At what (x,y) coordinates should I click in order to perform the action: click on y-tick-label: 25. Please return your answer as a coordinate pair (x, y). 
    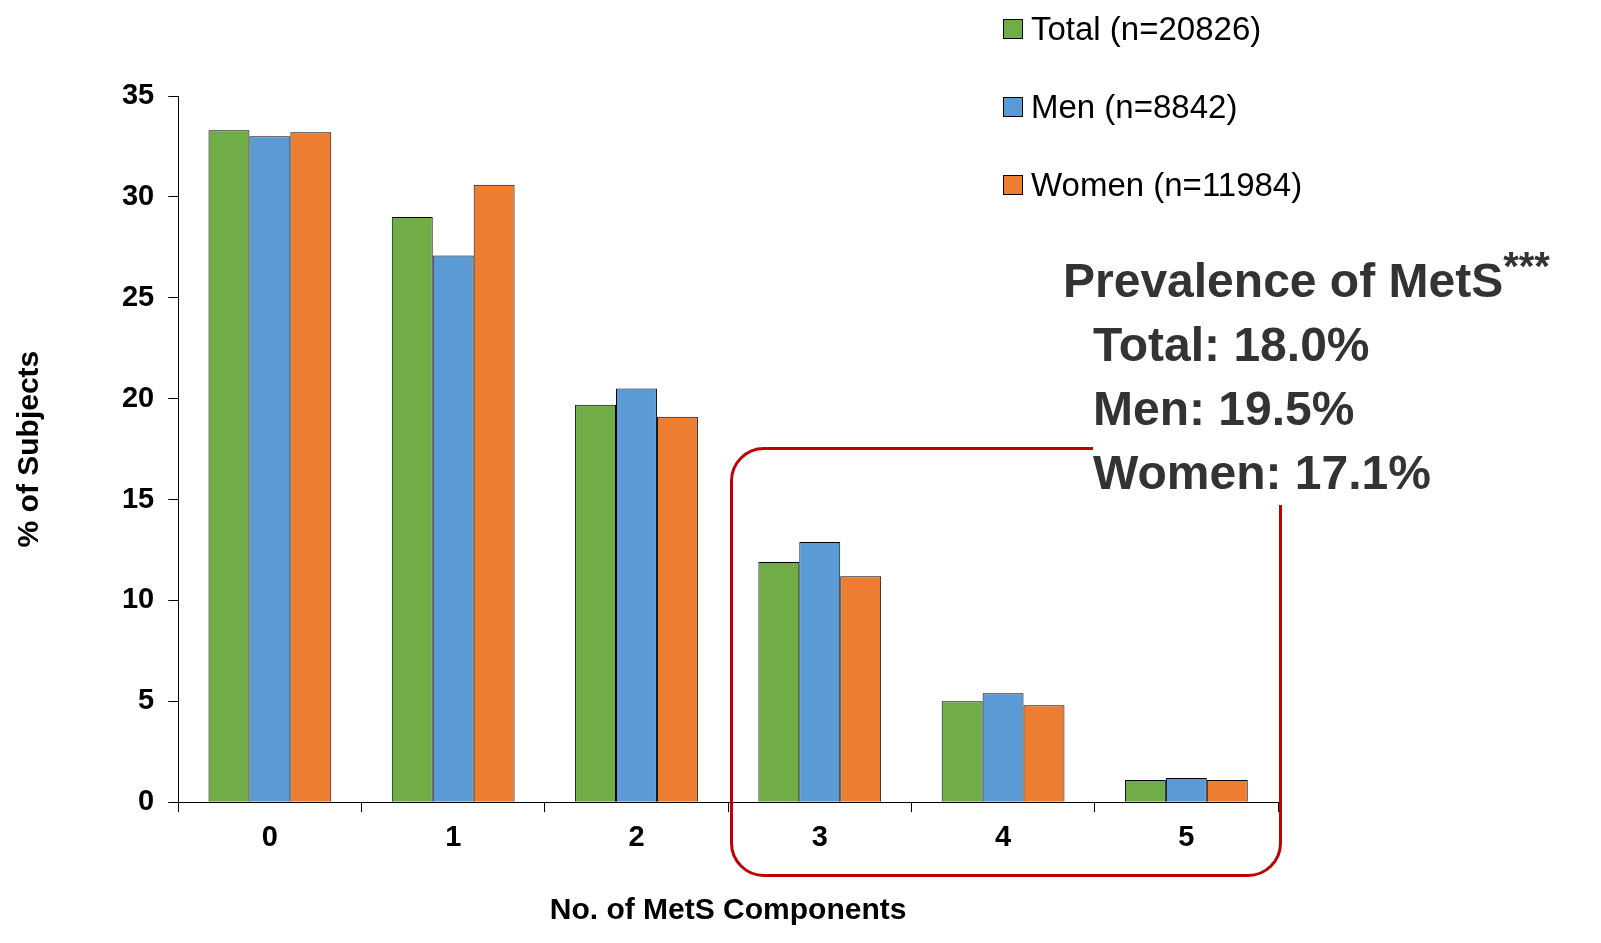
    Looking at the image, I should click on (138, 295).